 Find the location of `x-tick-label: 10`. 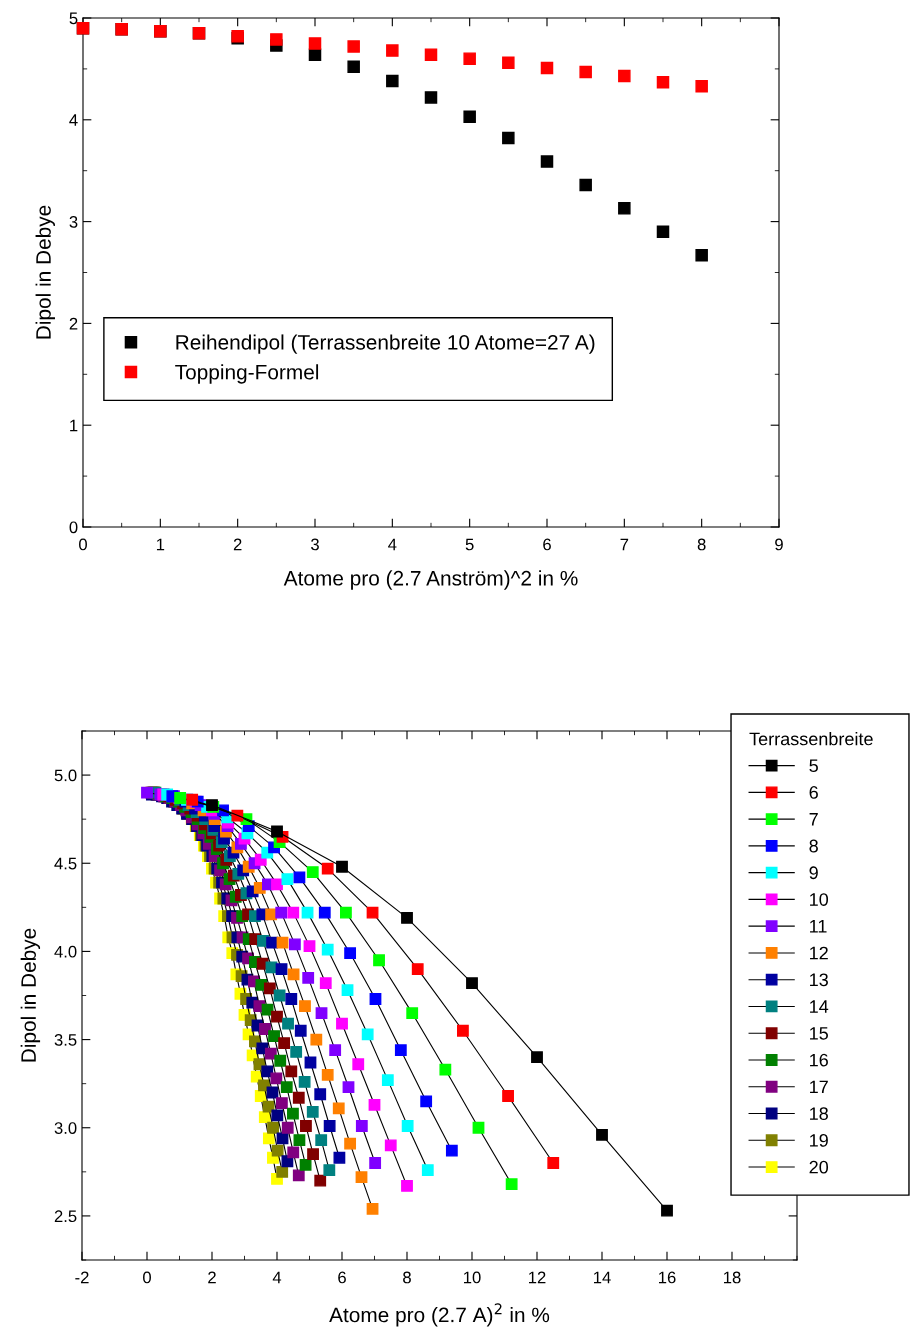

x-tick-label: 10 is located at coordinates (472, 1277).